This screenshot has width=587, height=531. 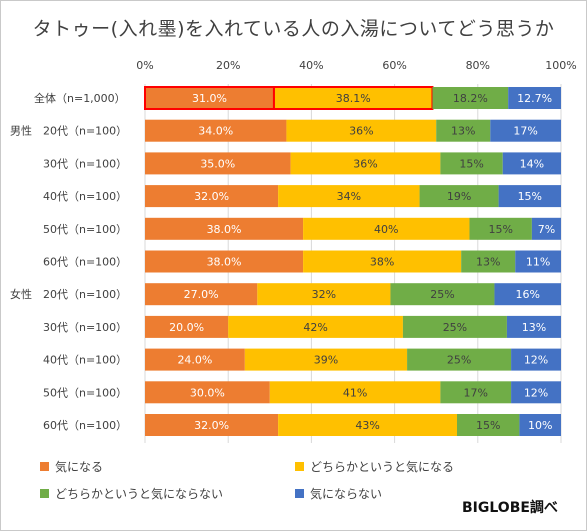 I want to click on data-label: 14%, so click(x=532, y=163).